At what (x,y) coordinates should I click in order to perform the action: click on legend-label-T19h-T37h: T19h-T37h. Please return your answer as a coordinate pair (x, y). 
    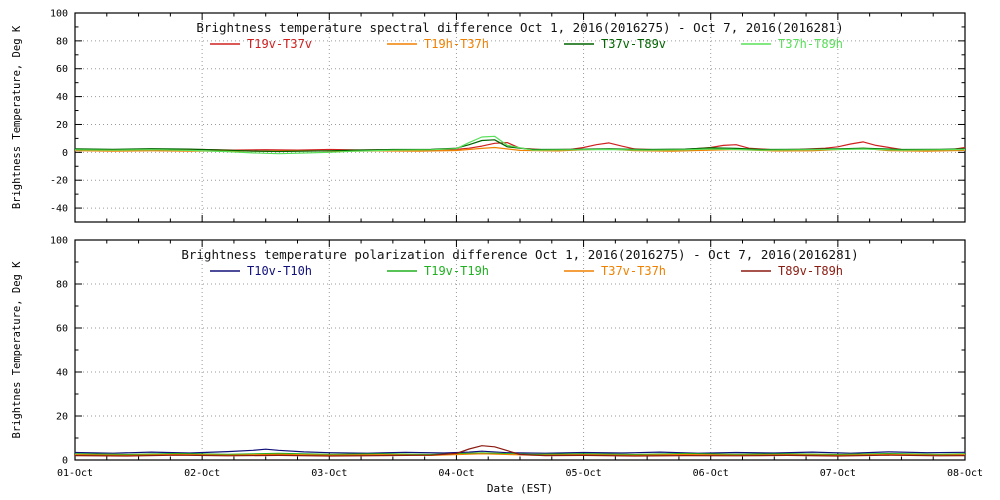
    Looking at the image, I should click on (456, 44).